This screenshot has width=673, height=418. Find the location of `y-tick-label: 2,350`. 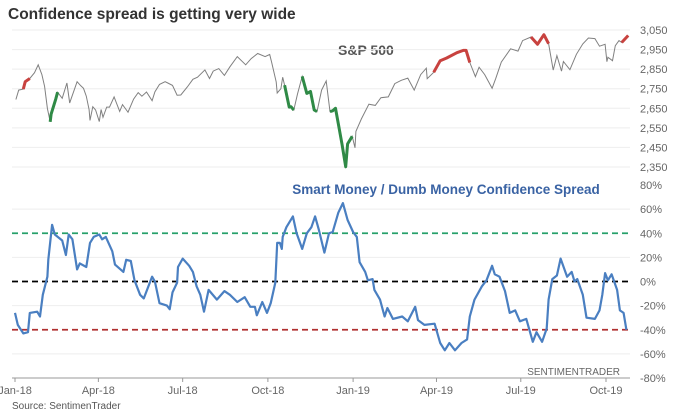

y-tick-label: 2,350 is located at coordinates (654, 168).